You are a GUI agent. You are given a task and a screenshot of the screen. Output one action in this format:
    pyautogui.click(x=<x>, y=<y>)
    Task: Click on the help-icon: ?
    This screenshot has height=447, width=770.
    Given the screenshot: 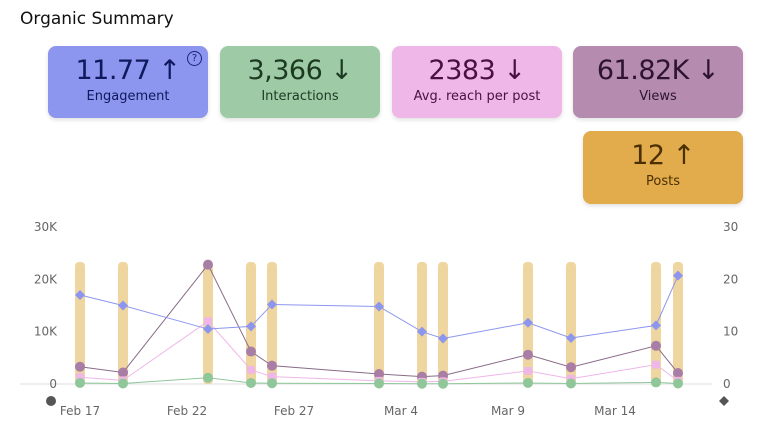 What is the action you would take?
    pyautogui.click(x=194, y=58)
    